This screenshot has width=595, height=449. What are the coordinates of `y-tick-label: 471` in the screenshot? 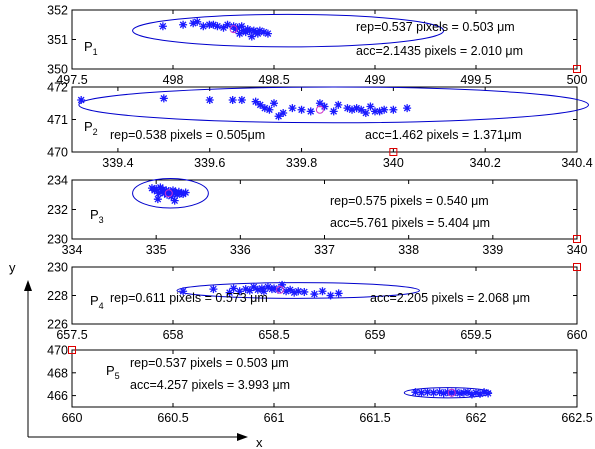 It's located at (57, 120).